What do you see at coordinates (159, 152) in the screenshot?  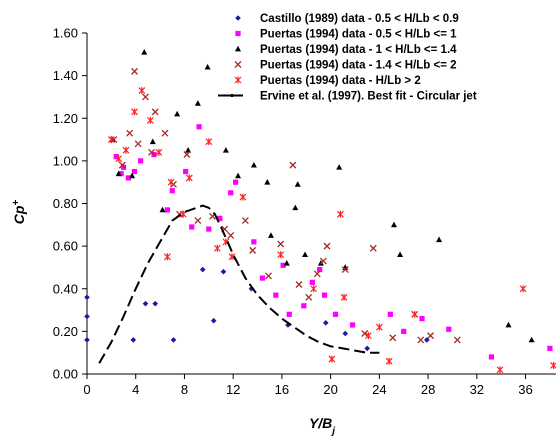 I see `data-point-s4-6-shape` at bounding box center [159, 152].